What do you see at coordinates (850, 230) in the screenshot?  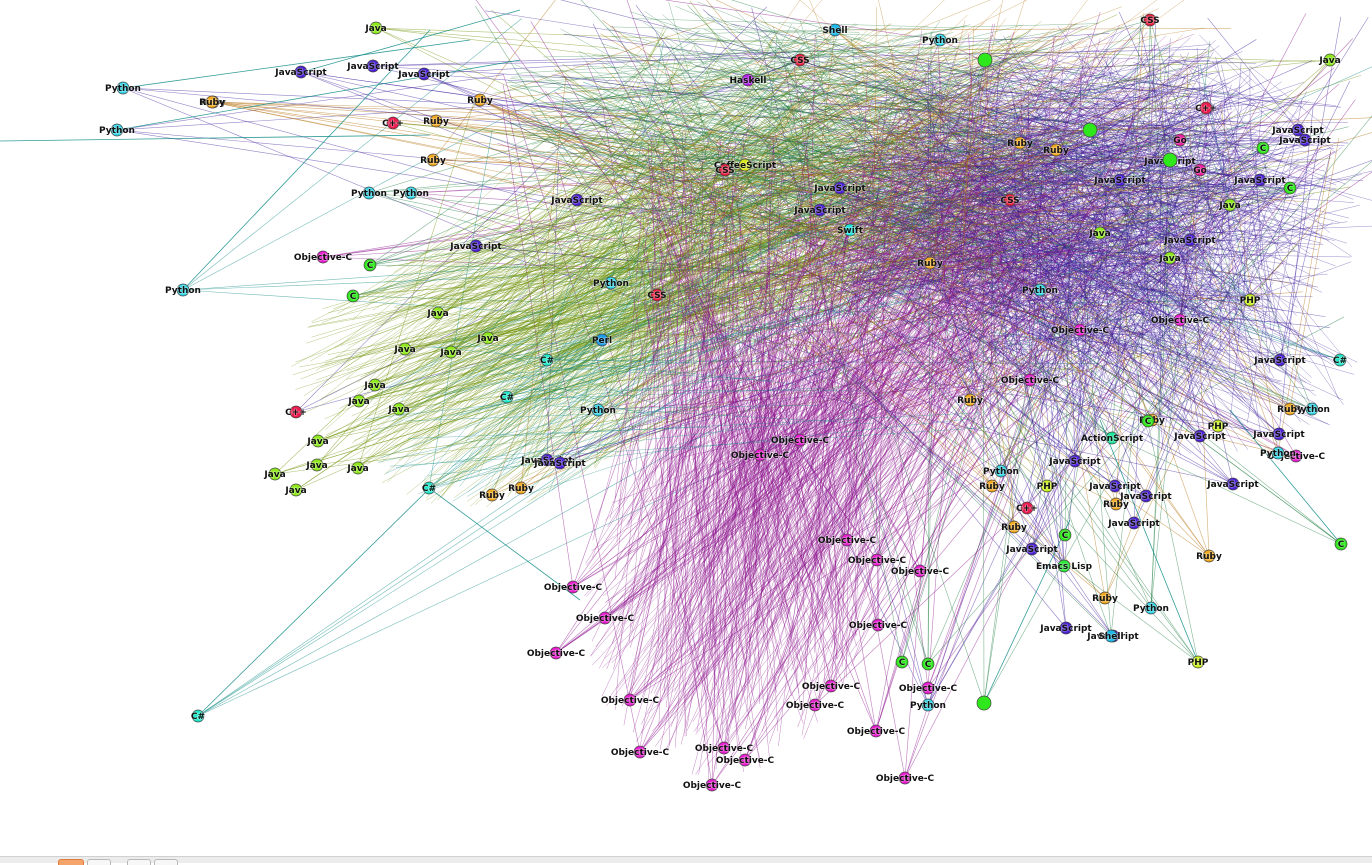 I see `graph-node: Swift` at bounding box center [850, 230].